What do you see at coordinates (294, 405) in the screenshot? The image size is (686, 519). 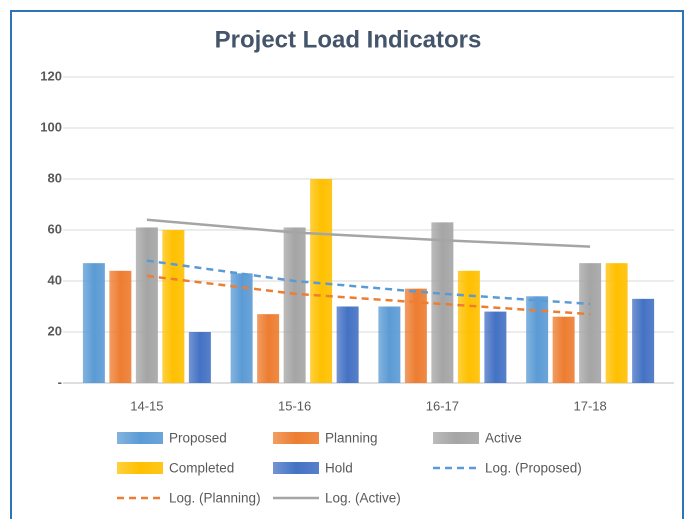 I see `x-tick-label: 15-16` at bounding box center [294, 405].